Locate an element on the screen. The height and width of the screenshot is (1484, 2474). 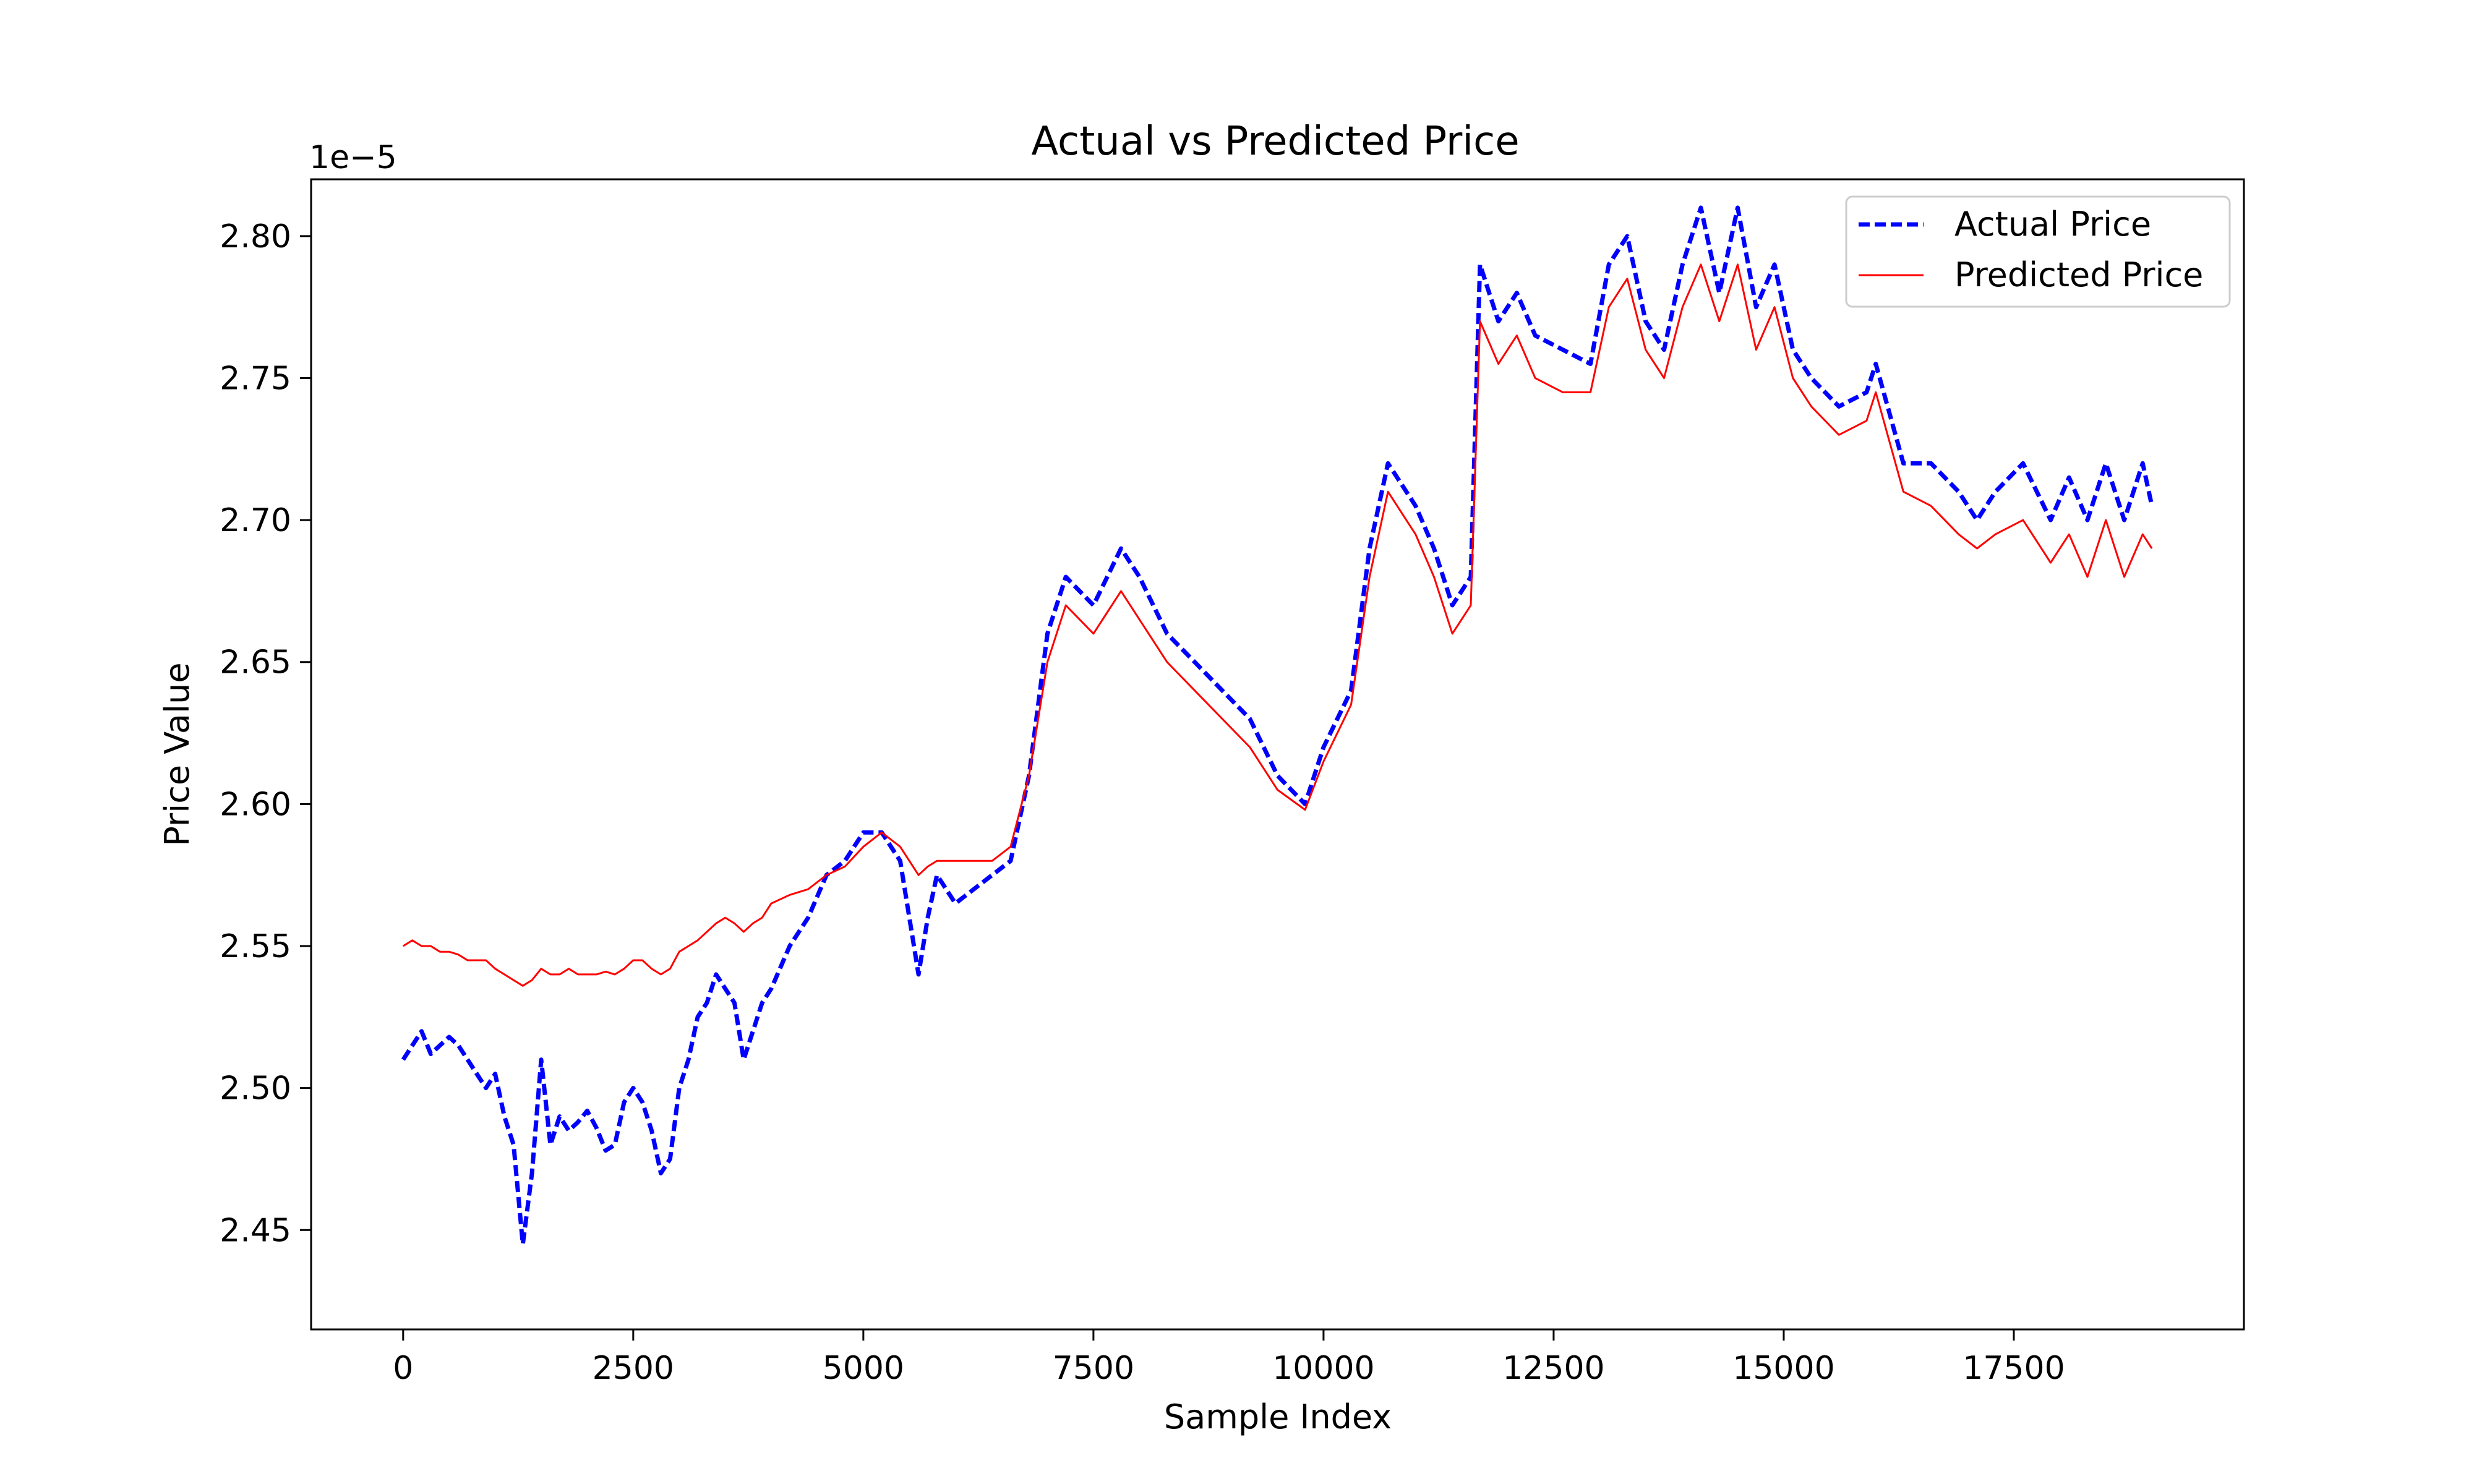
x-tick-label: 7500 is located at coordinates (1093, 1368).